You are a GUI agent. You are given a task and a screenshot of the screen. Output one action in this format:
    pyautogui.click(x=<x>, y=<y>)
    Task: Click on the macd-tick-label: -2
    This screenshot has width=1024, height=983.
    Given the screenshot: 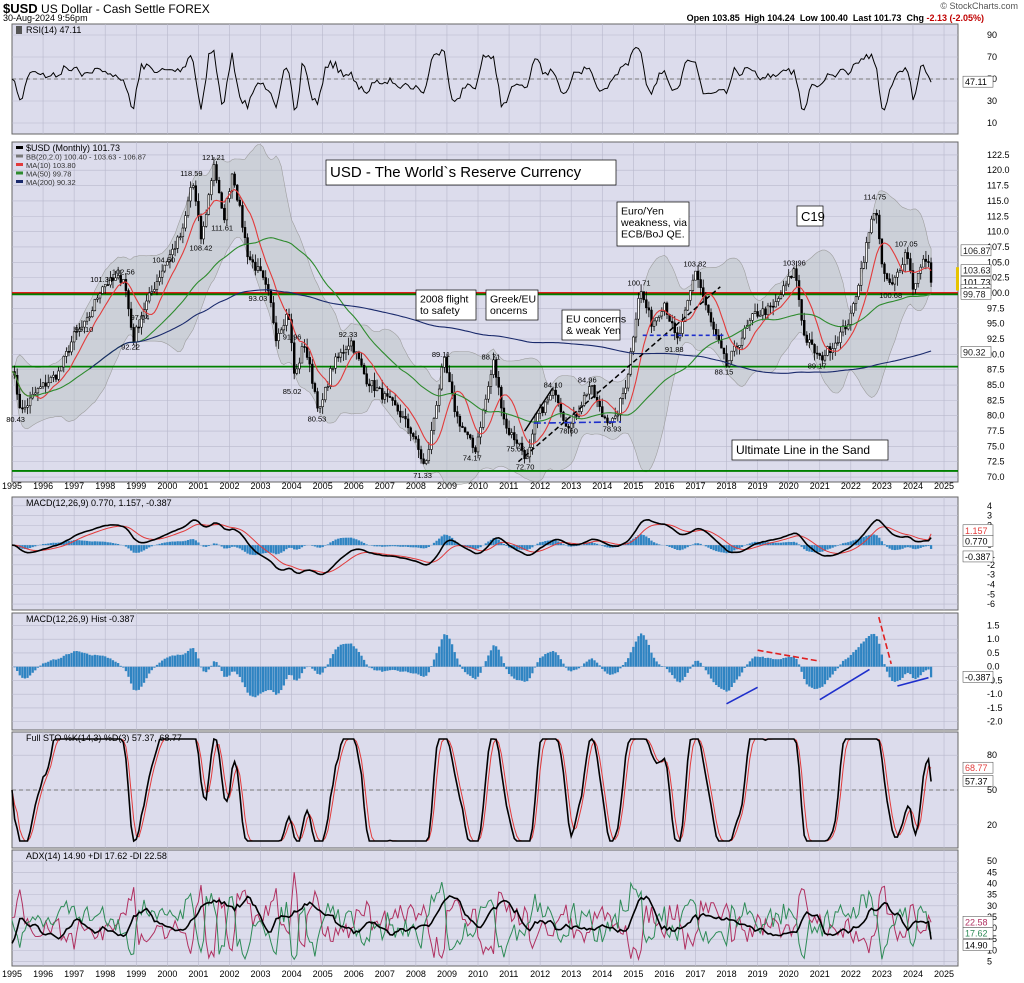 What is the action you would take?
    pyautogui.click(x=991, y=565)
    